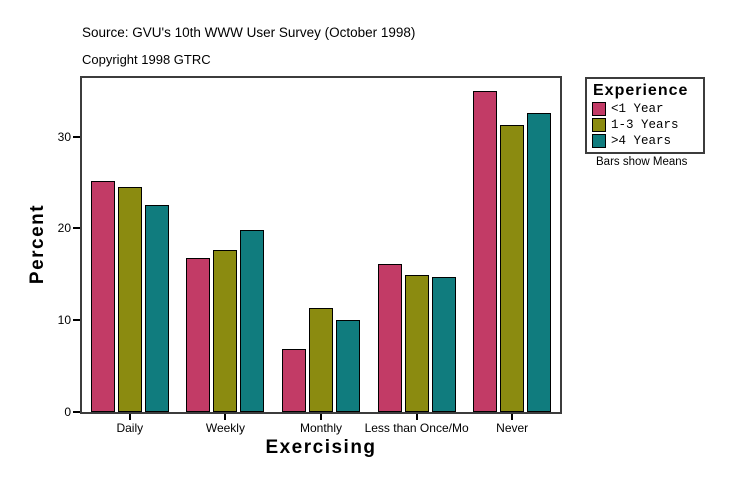 Image resolution: width=736 pixels, height=496 pixels. Describe the element at coordinates (539, 262) in the screenshot. I see `bar-never-4-years` at that location.